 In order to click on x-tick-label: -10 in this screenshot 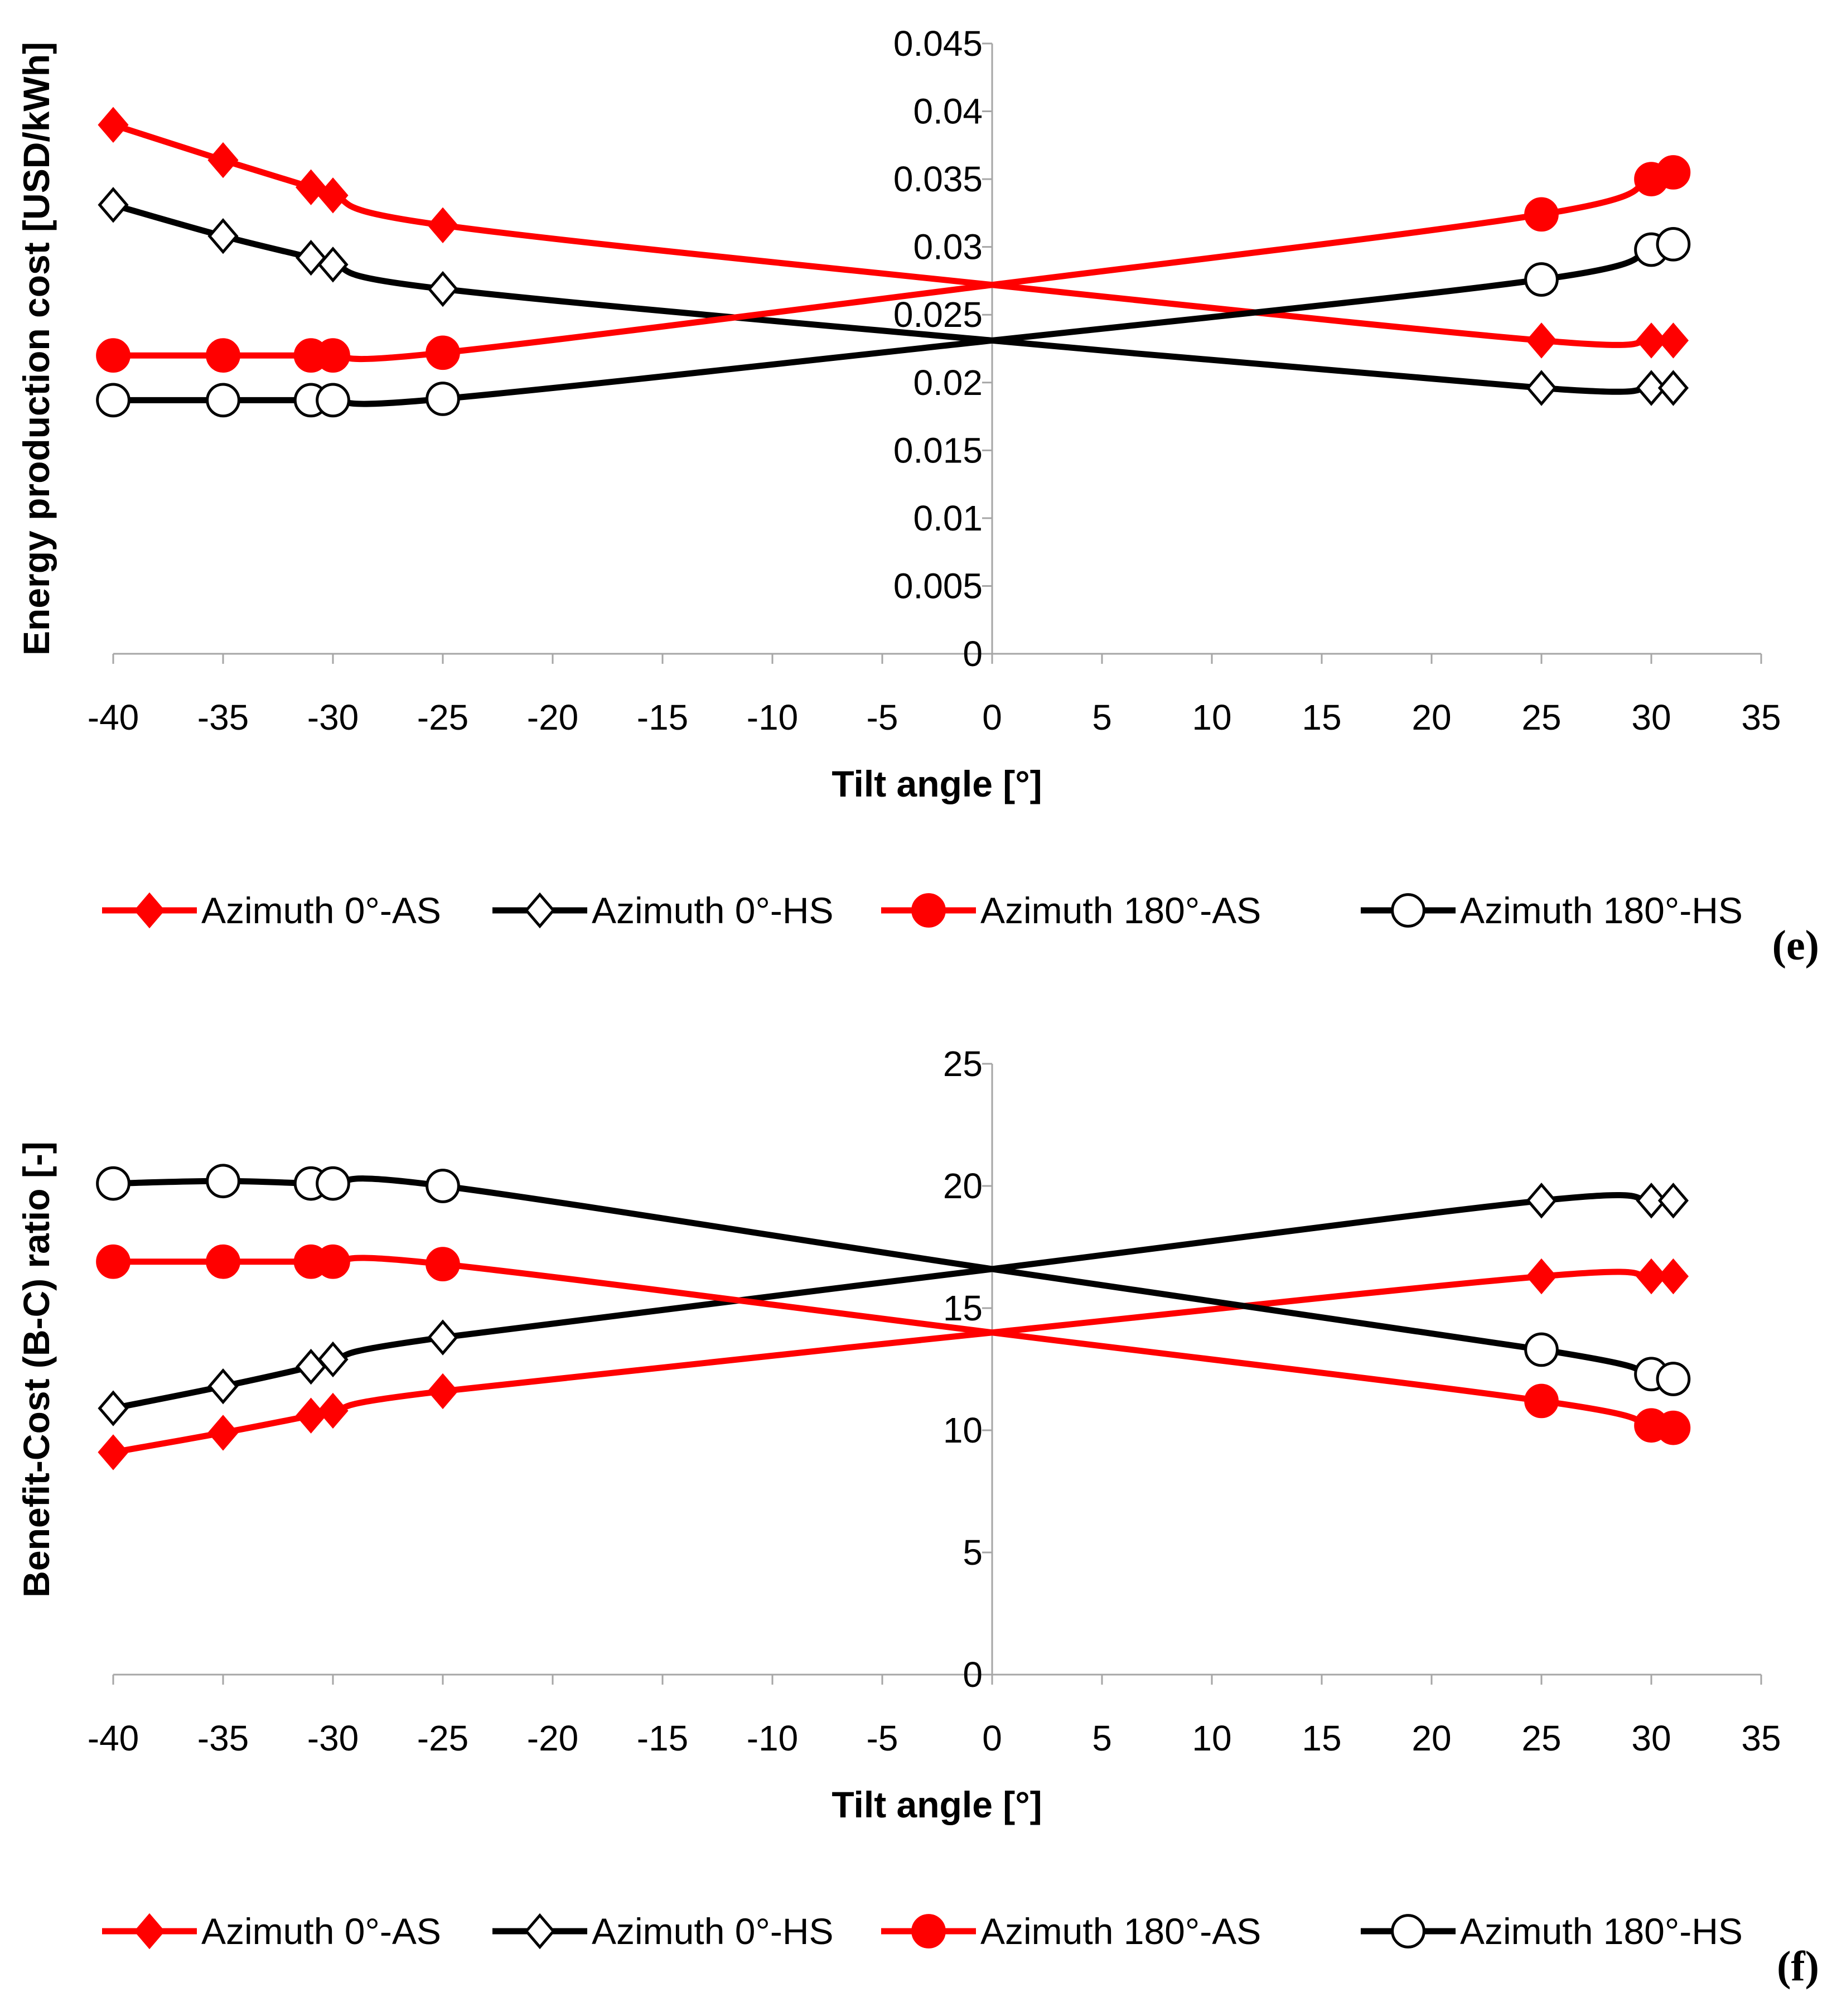, I will do `click(773, 717)`.